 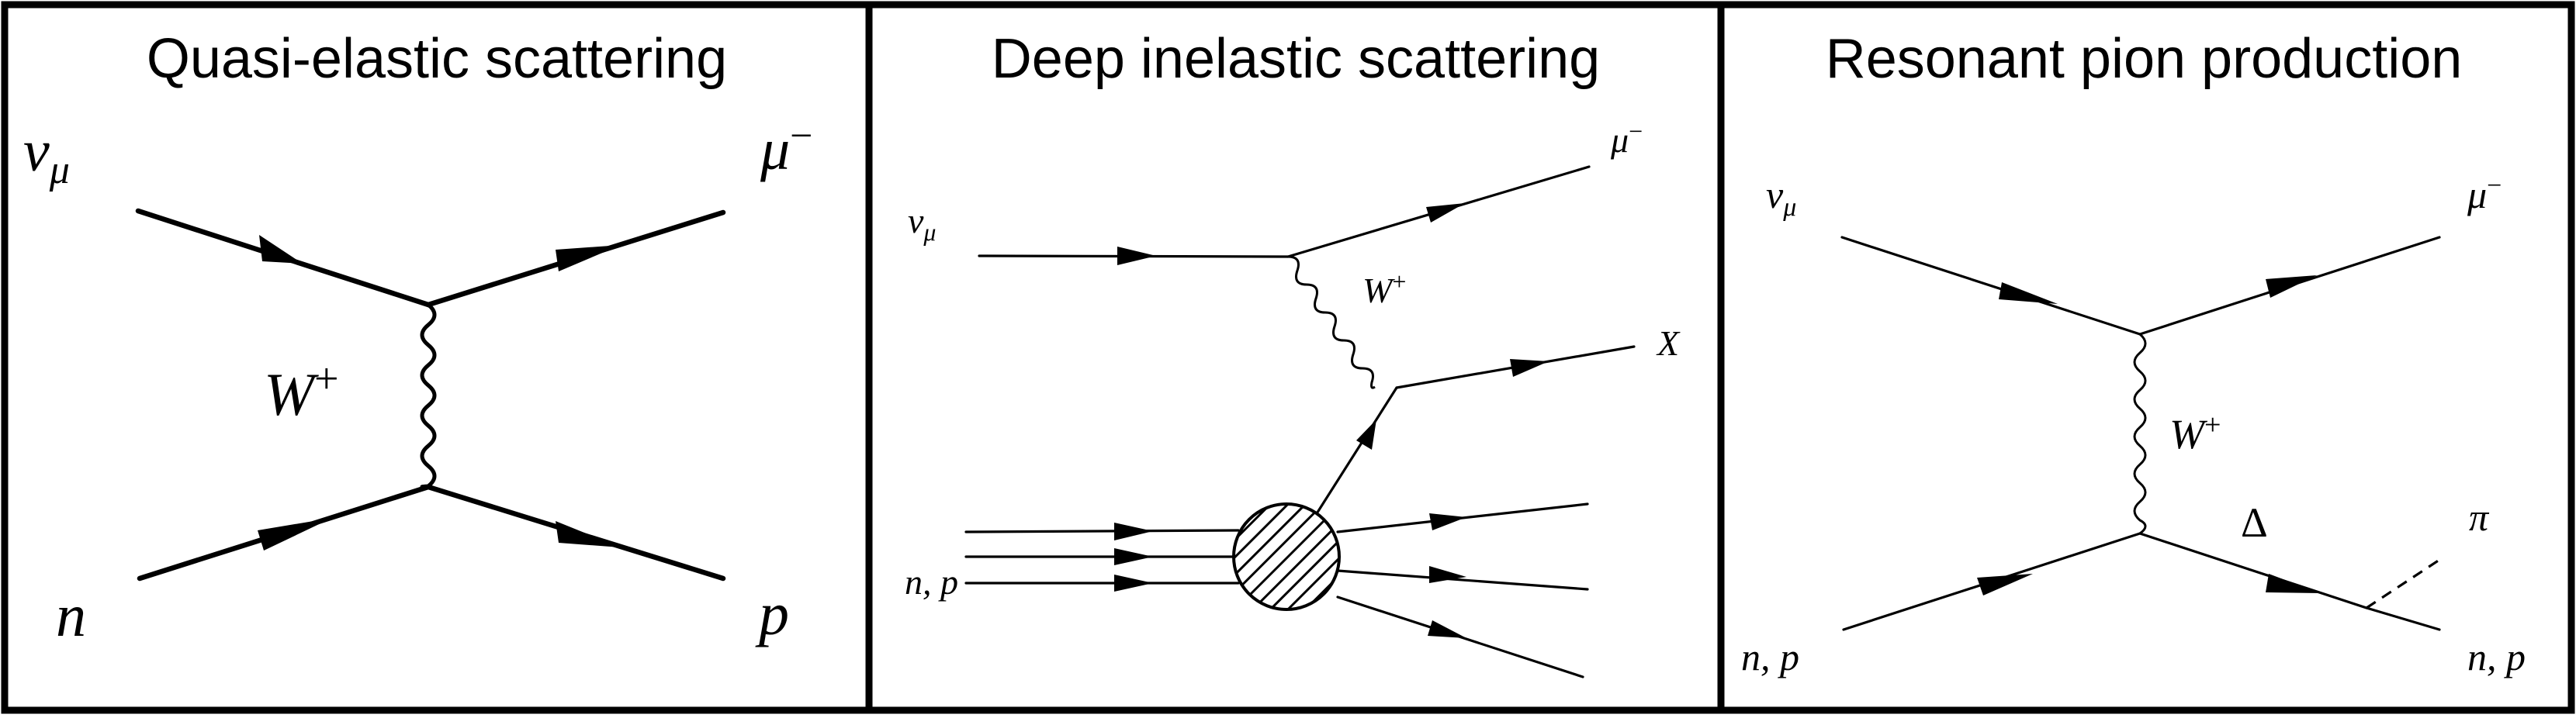 What do you see at coordinates (772, 614) in the screenshot?
I see `label-proton: p` at bounding box center [772, 614].